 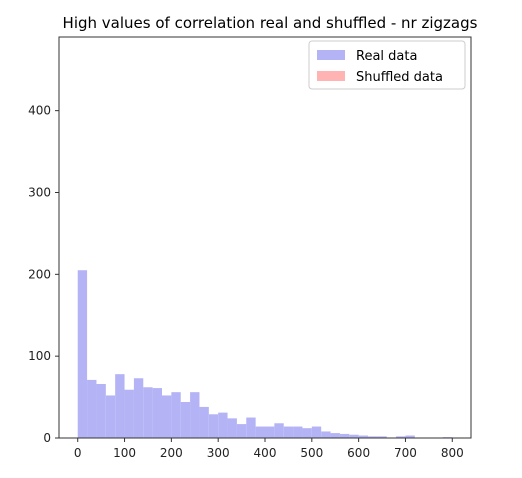 I want to click on x-tick-label: 300, so click(x=218, y=453).